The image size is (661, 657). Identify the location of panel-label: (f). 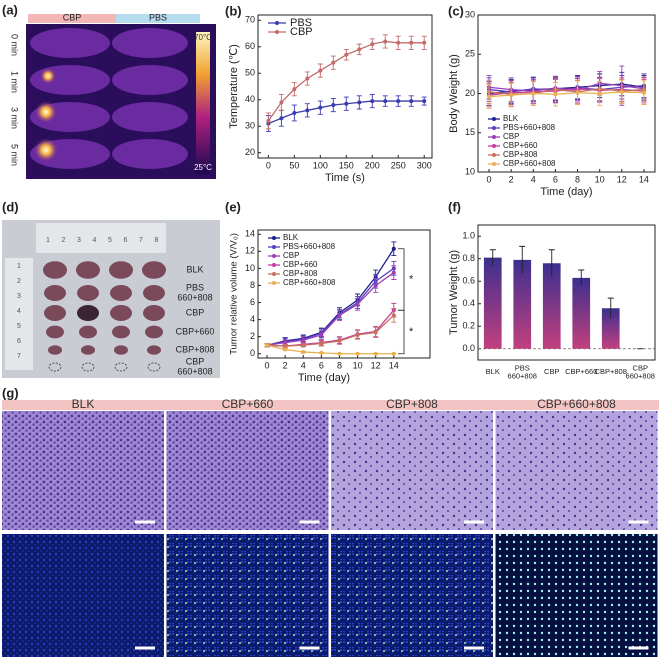
(454, 206).